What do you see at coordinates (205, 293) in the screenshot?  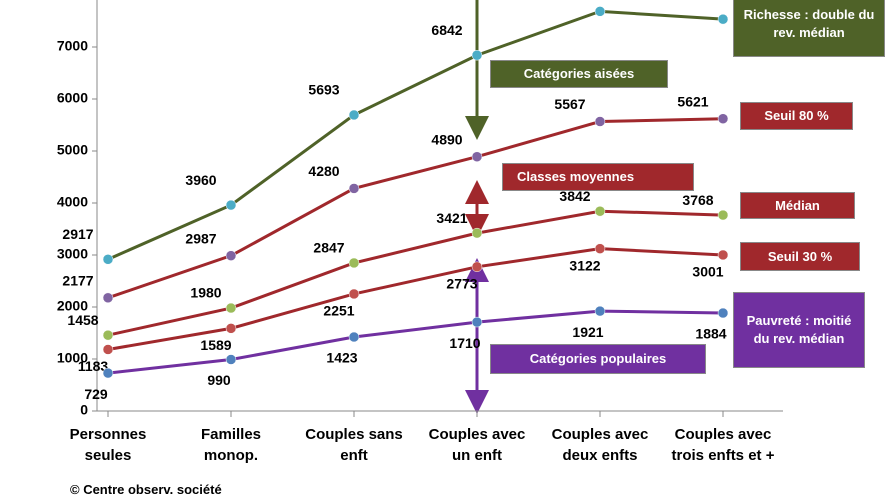 I see `data-label: 1980` at bounding box center [205, 293].